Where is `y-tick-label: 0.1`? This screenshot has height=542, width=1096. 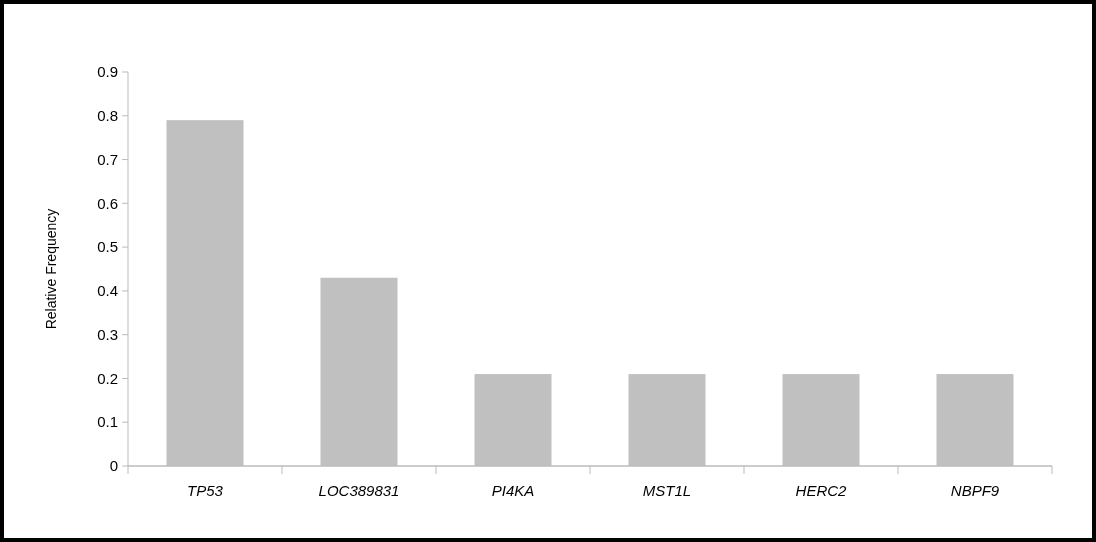 y-tick-label: 0.1 is located at coordinates (107, 422).